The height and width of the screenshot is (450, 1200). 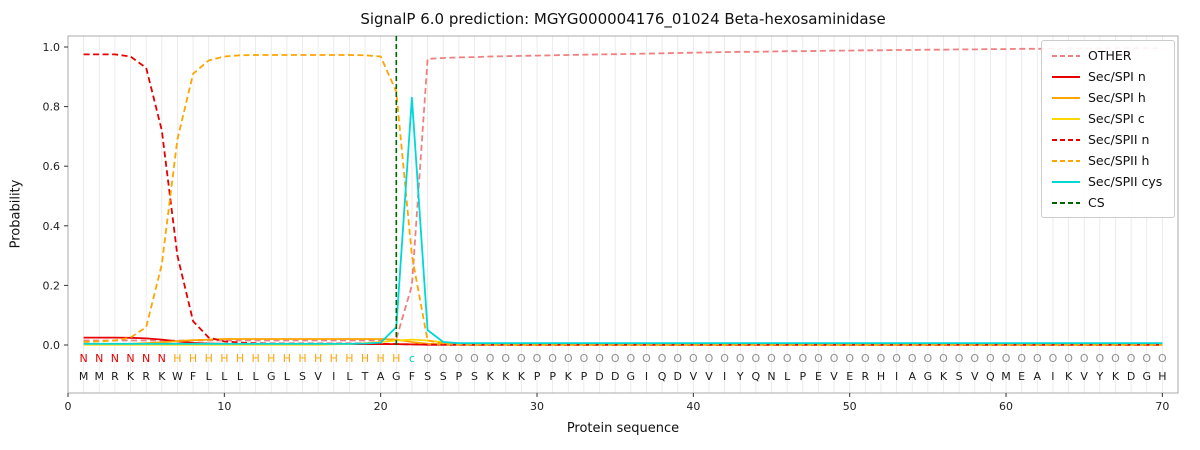 What do you see at coordinates (693, 406) in the screenshot?
I see `svg-text: 40` at bounding box center [693, 406].